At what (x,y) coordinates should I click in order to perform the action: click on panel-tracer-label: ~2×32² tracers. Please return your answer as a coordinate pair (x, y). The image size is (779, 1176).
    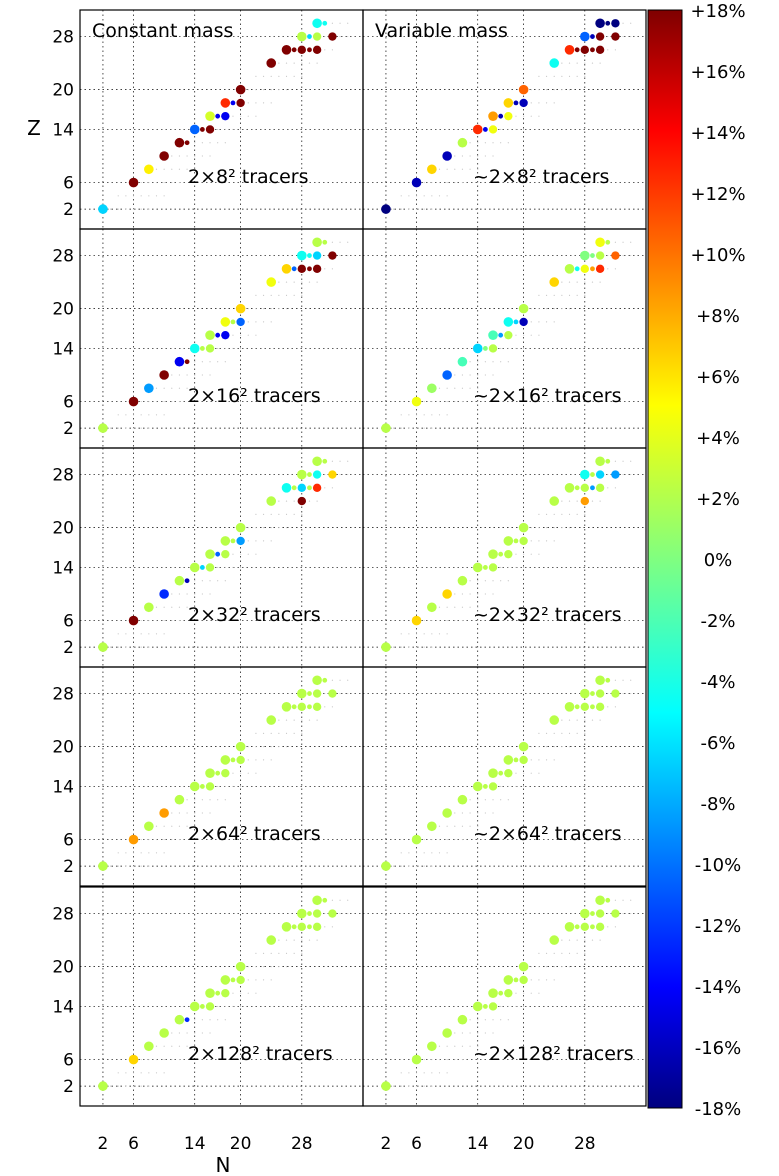
    Looking at the image, I should click on (547, 615).